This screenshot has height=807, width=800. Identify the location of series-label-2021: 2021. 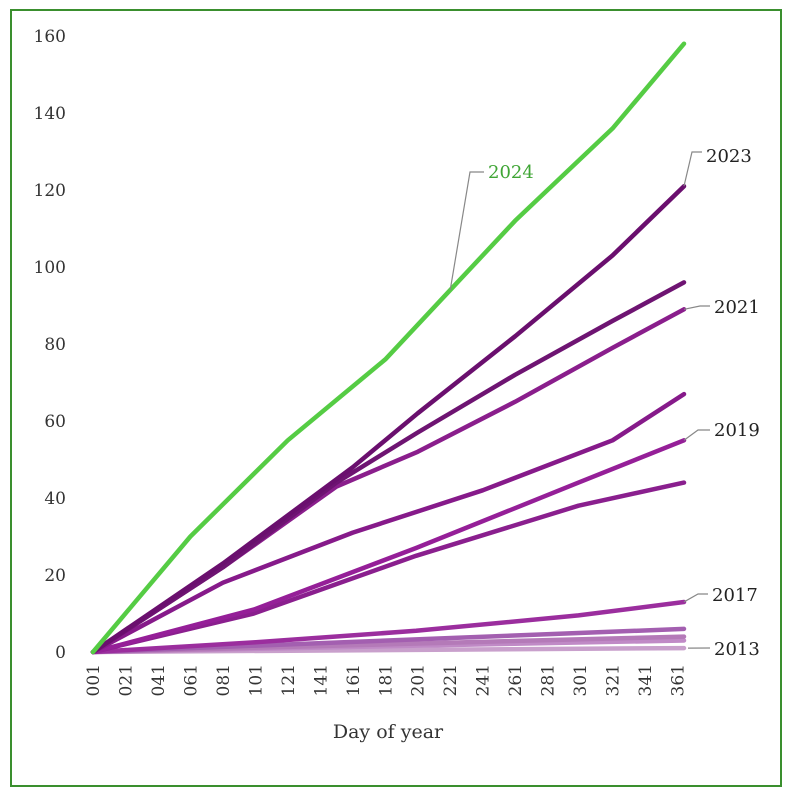
(737, 307).